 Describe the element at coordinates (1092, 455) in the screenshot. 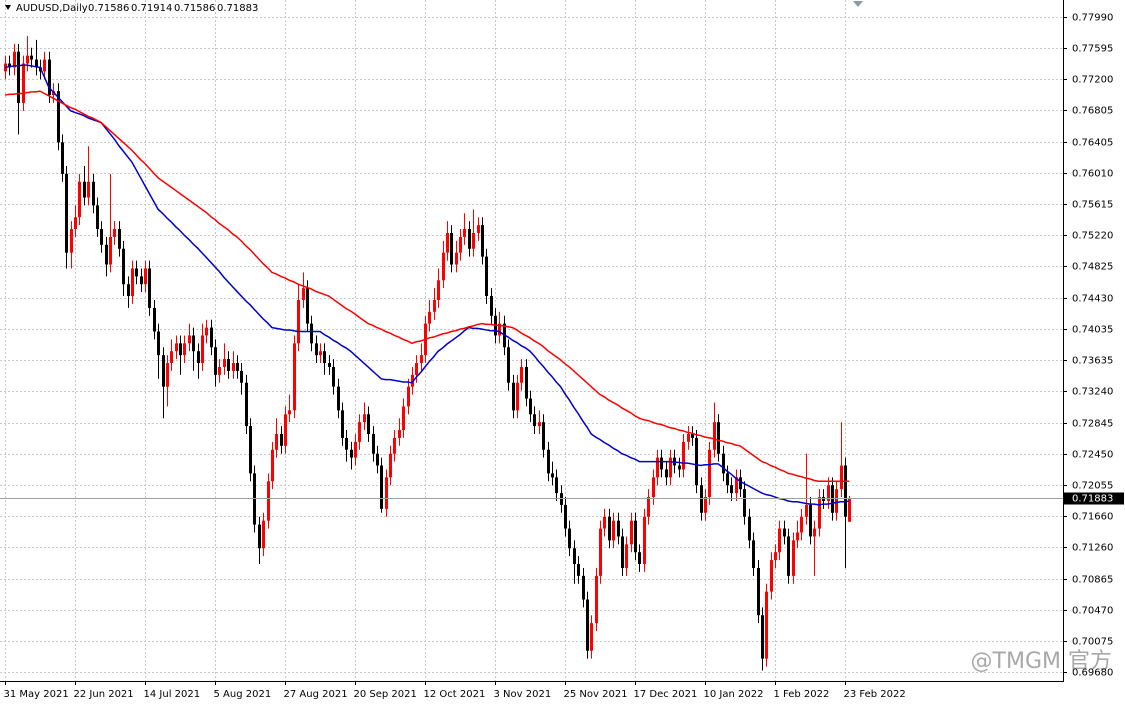

I see `y-tick-label: 0.72450` at that location.